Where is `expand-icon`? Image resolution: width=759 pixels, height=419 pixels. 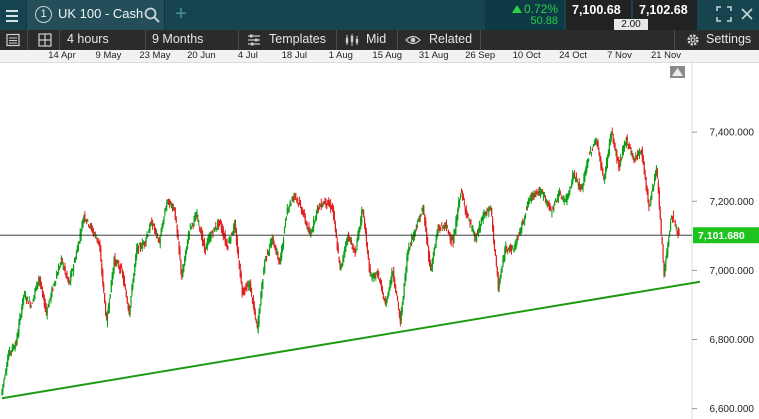 expand-icon is located at coordinates (724, 14).